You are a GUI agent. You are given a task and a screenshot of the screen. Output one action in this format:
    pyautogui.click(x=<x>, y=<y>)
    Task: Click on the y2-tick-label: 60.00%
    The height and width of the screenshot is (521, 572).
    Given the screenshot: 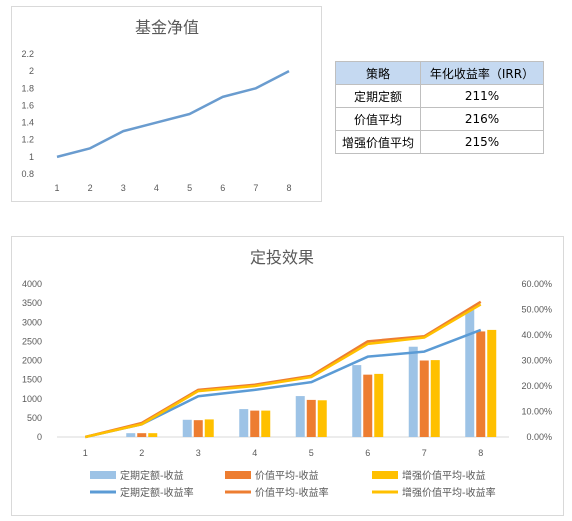 What is the action you would take?
    pyautogui.click(x=536, y=284)
    